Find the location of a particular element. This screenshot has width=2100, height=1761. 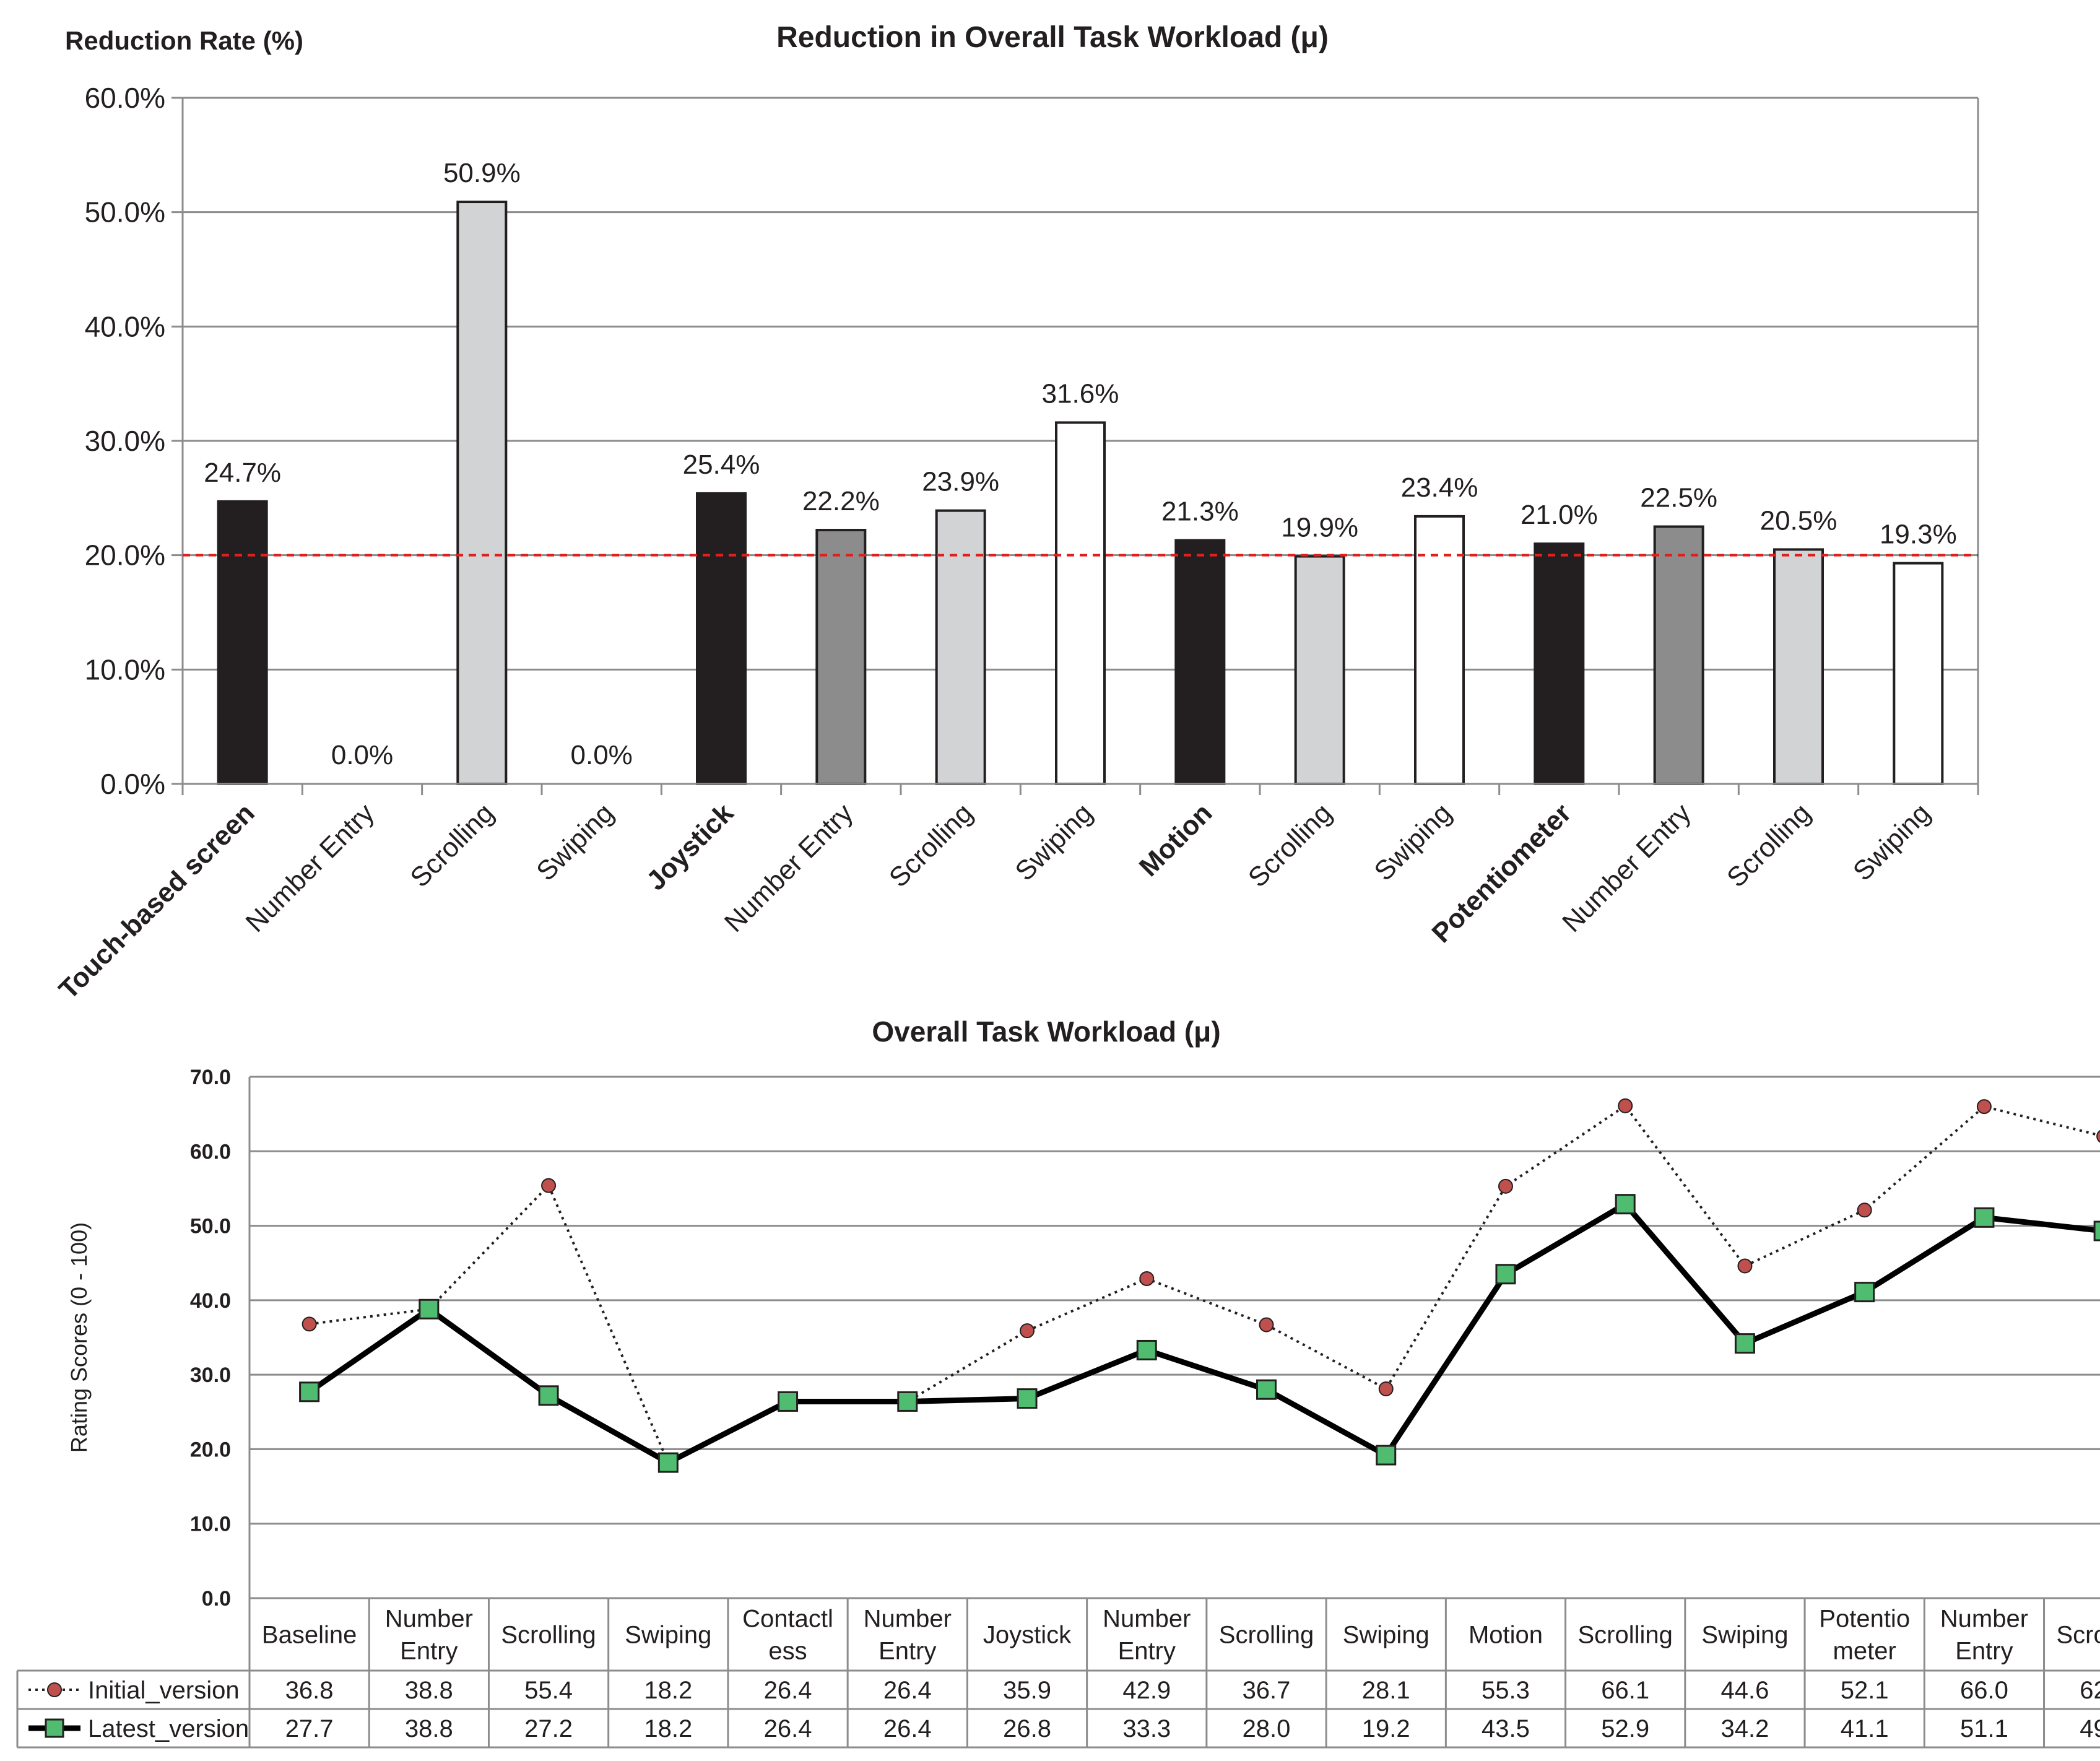

line-chart-y-tick-label: 60.0 is located at coordinates (210, 1151).